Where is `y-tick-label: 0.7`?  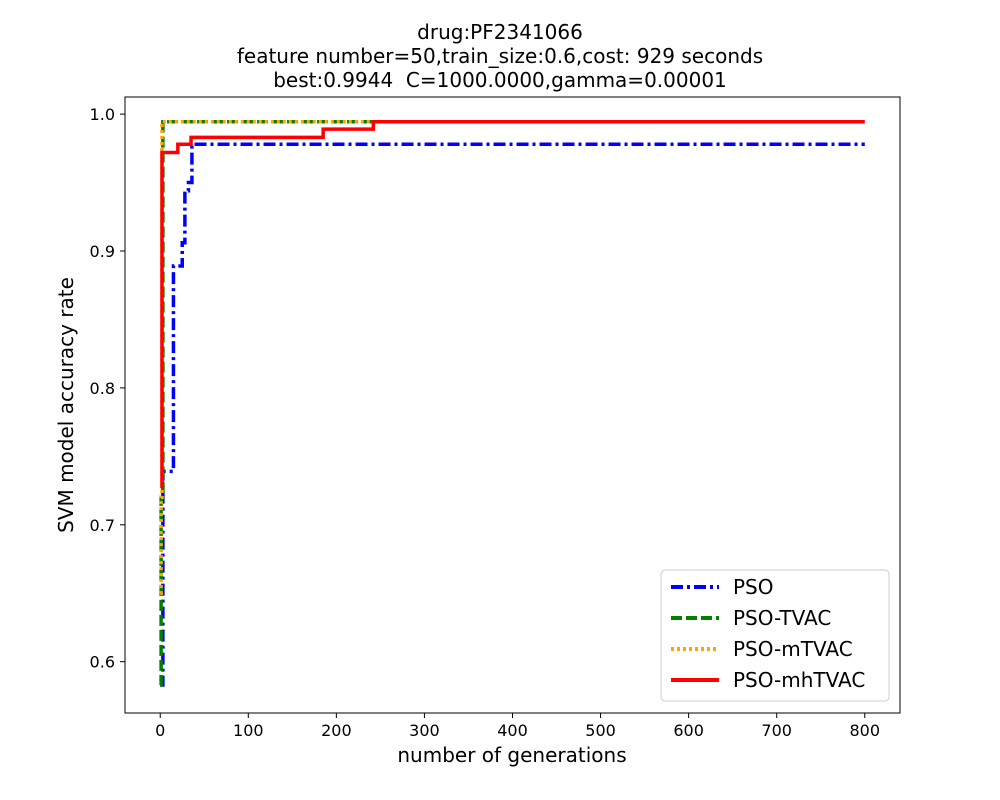 y-tick-label: 0.7 is located at coordinates (102, 525).